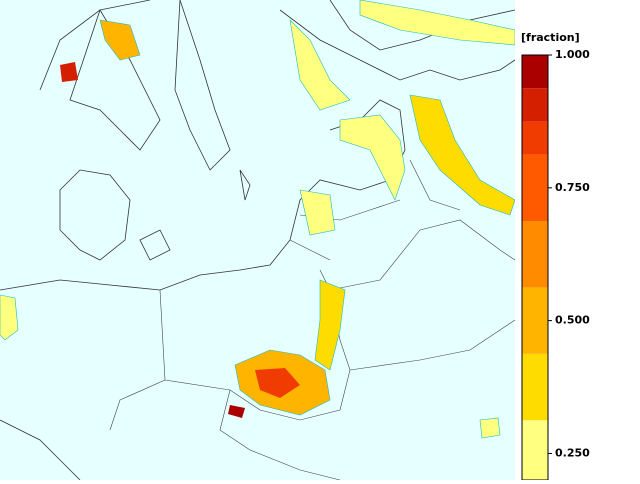 The image size is (640, 484). I want to click on colorbar-tick-label: 0.500, so click(572, 320).